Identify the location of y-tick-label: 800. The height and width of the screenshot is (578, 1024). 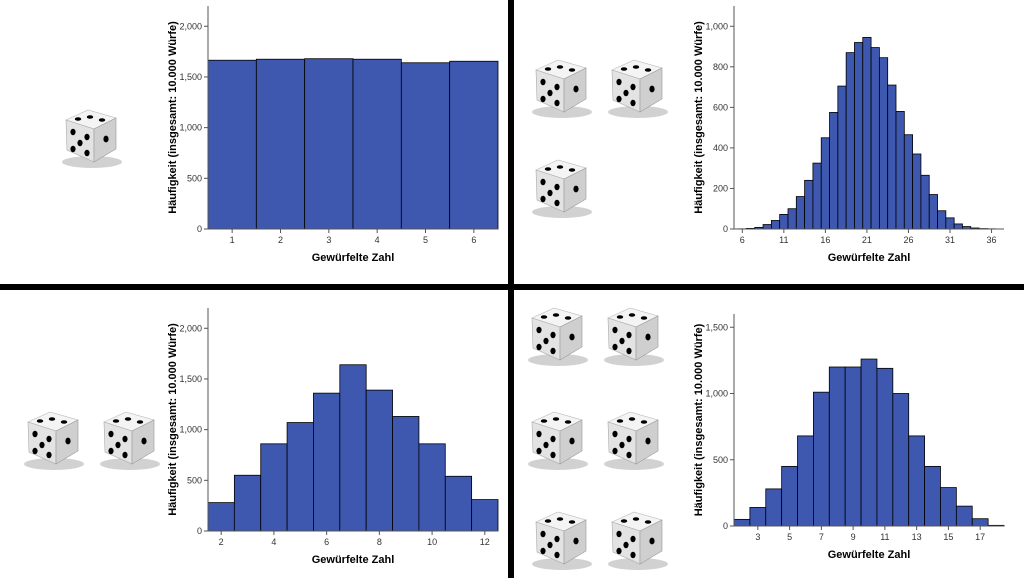
(720, 67).